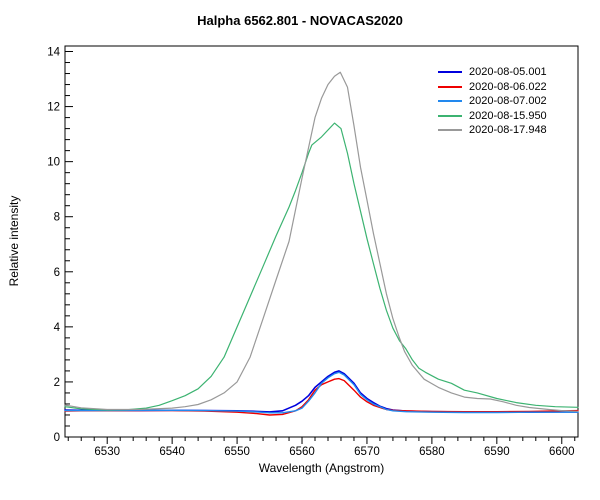  I want to click on x-axis-label: Wavelength (Angstrom), so click(321, 468).